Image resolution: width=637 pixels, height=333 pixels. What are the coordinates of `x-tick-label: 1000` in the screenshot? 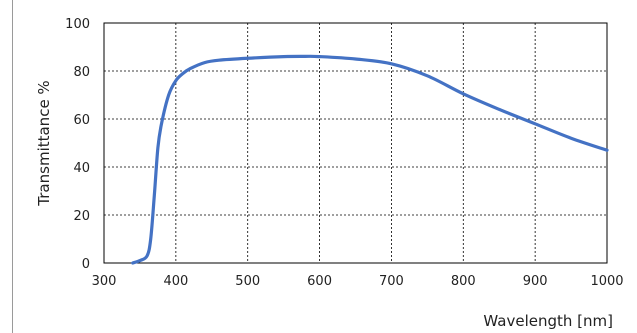 It's located at (606, 281).